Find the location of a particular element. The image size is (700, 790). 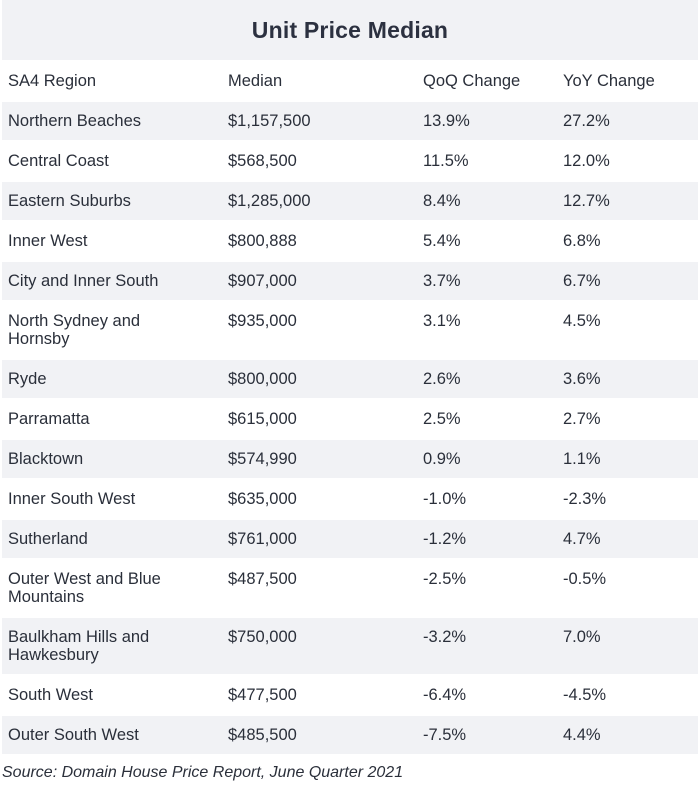

cell-qoq: -1.0% is located at coordinates (487, 499).